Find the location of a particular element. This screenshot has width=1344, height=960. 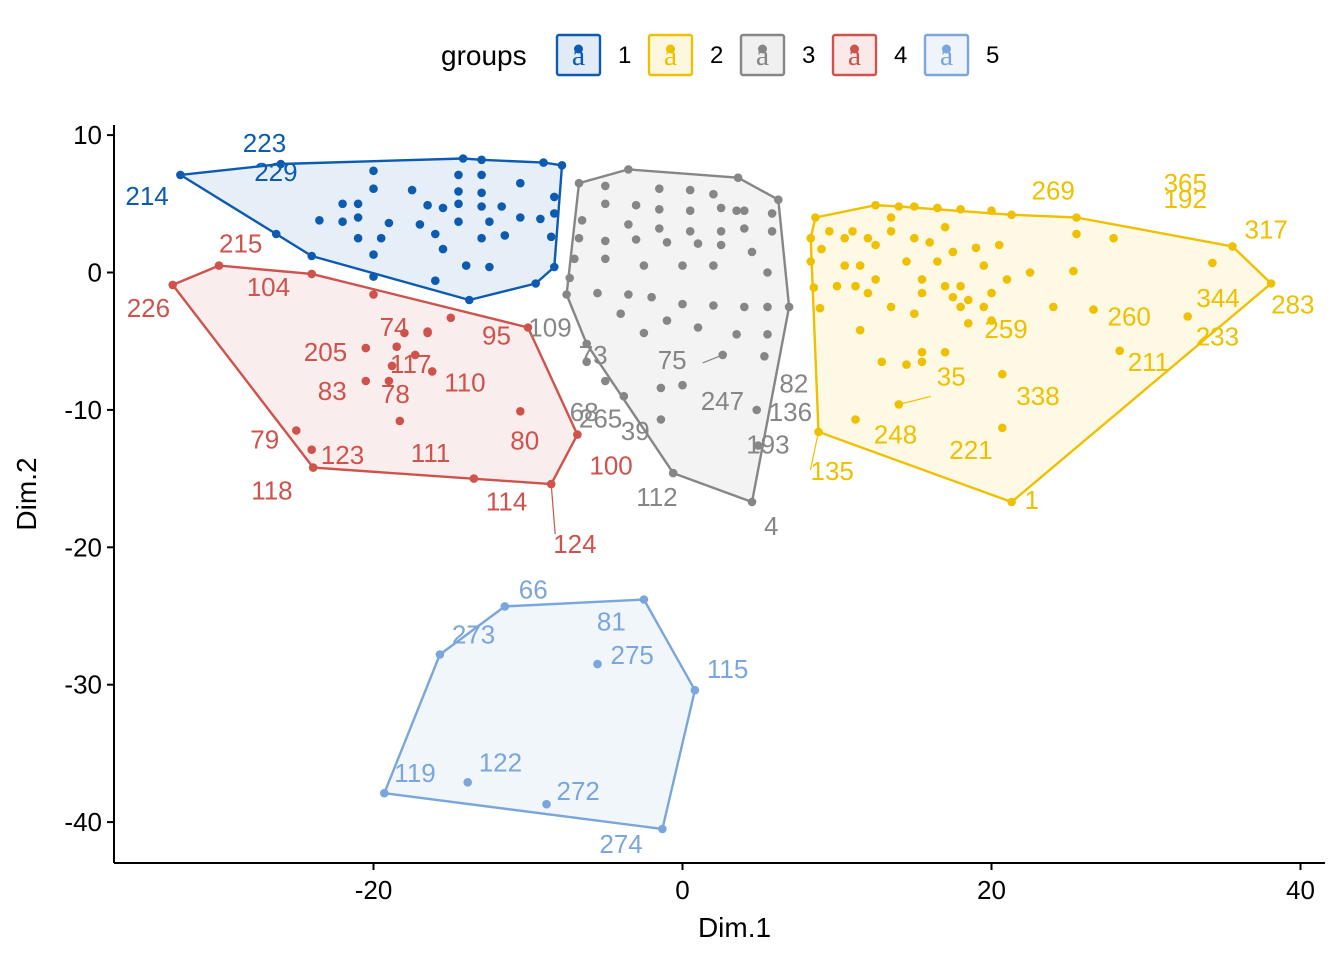

point-label-109: 109 is located at coordinates (549, 328).